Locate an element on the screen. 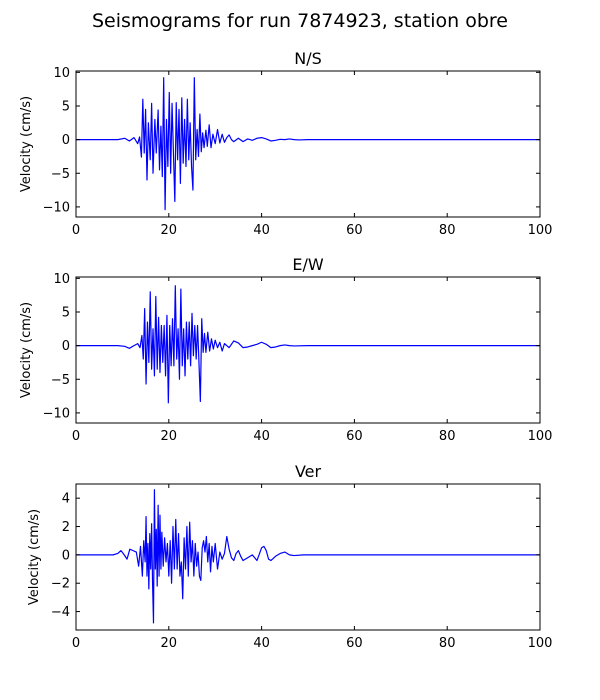 The image size is (600, 700). panel-title: Ver is located at coordinates (308, 471).